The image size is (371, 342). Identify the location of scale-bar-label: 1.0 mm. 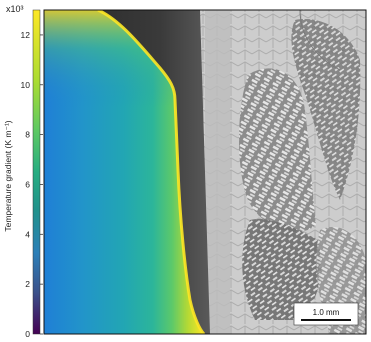
(326, 312).